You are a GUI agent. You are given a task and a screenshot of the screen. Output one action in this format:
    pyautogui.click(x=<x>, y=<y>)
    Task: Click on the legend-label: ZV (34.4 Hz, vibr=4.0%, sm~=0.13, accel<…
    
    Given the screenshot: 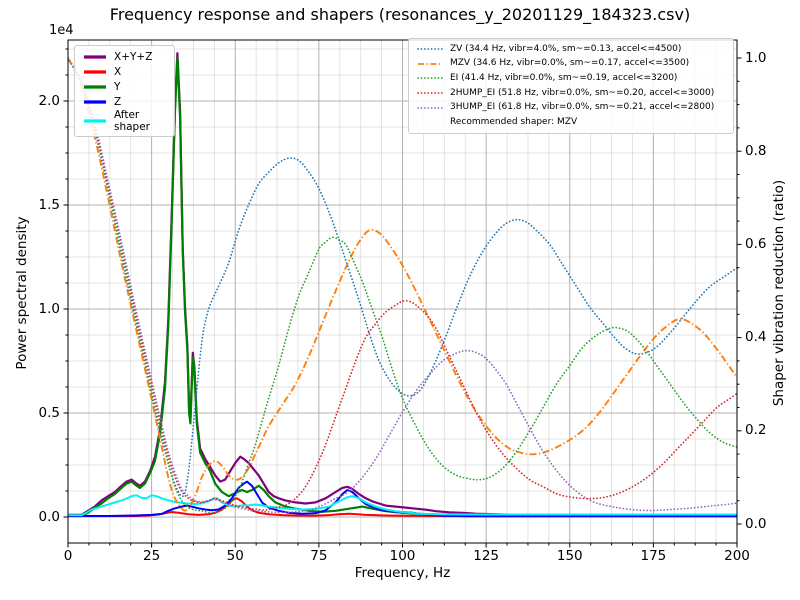 What is the action you would take?
    pyautogui.click(x=566, y=48)
    